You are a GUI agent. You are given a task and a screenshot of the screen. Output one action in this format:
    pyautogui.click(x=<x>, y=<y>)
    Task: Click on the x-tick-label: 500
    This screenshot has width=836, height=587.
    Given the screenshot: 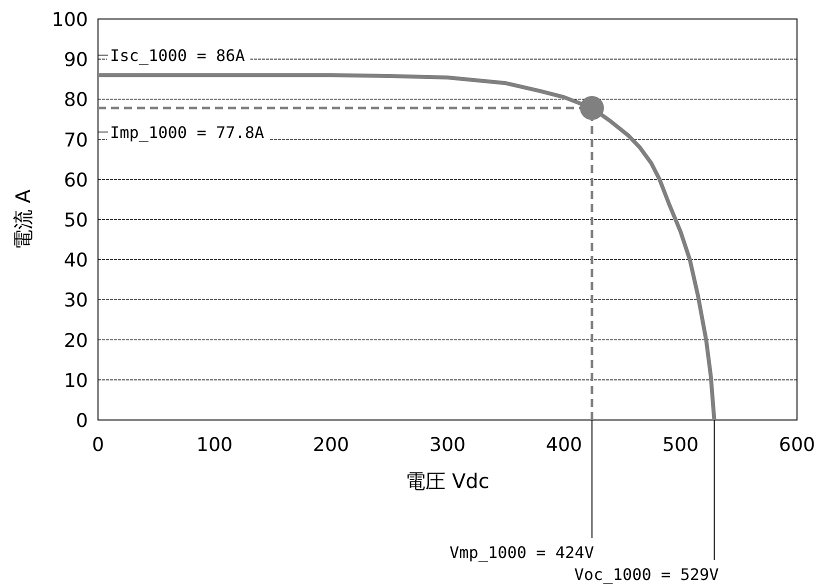 What is the action you would take?
    pyautogui.click(x=680, y=445)
    